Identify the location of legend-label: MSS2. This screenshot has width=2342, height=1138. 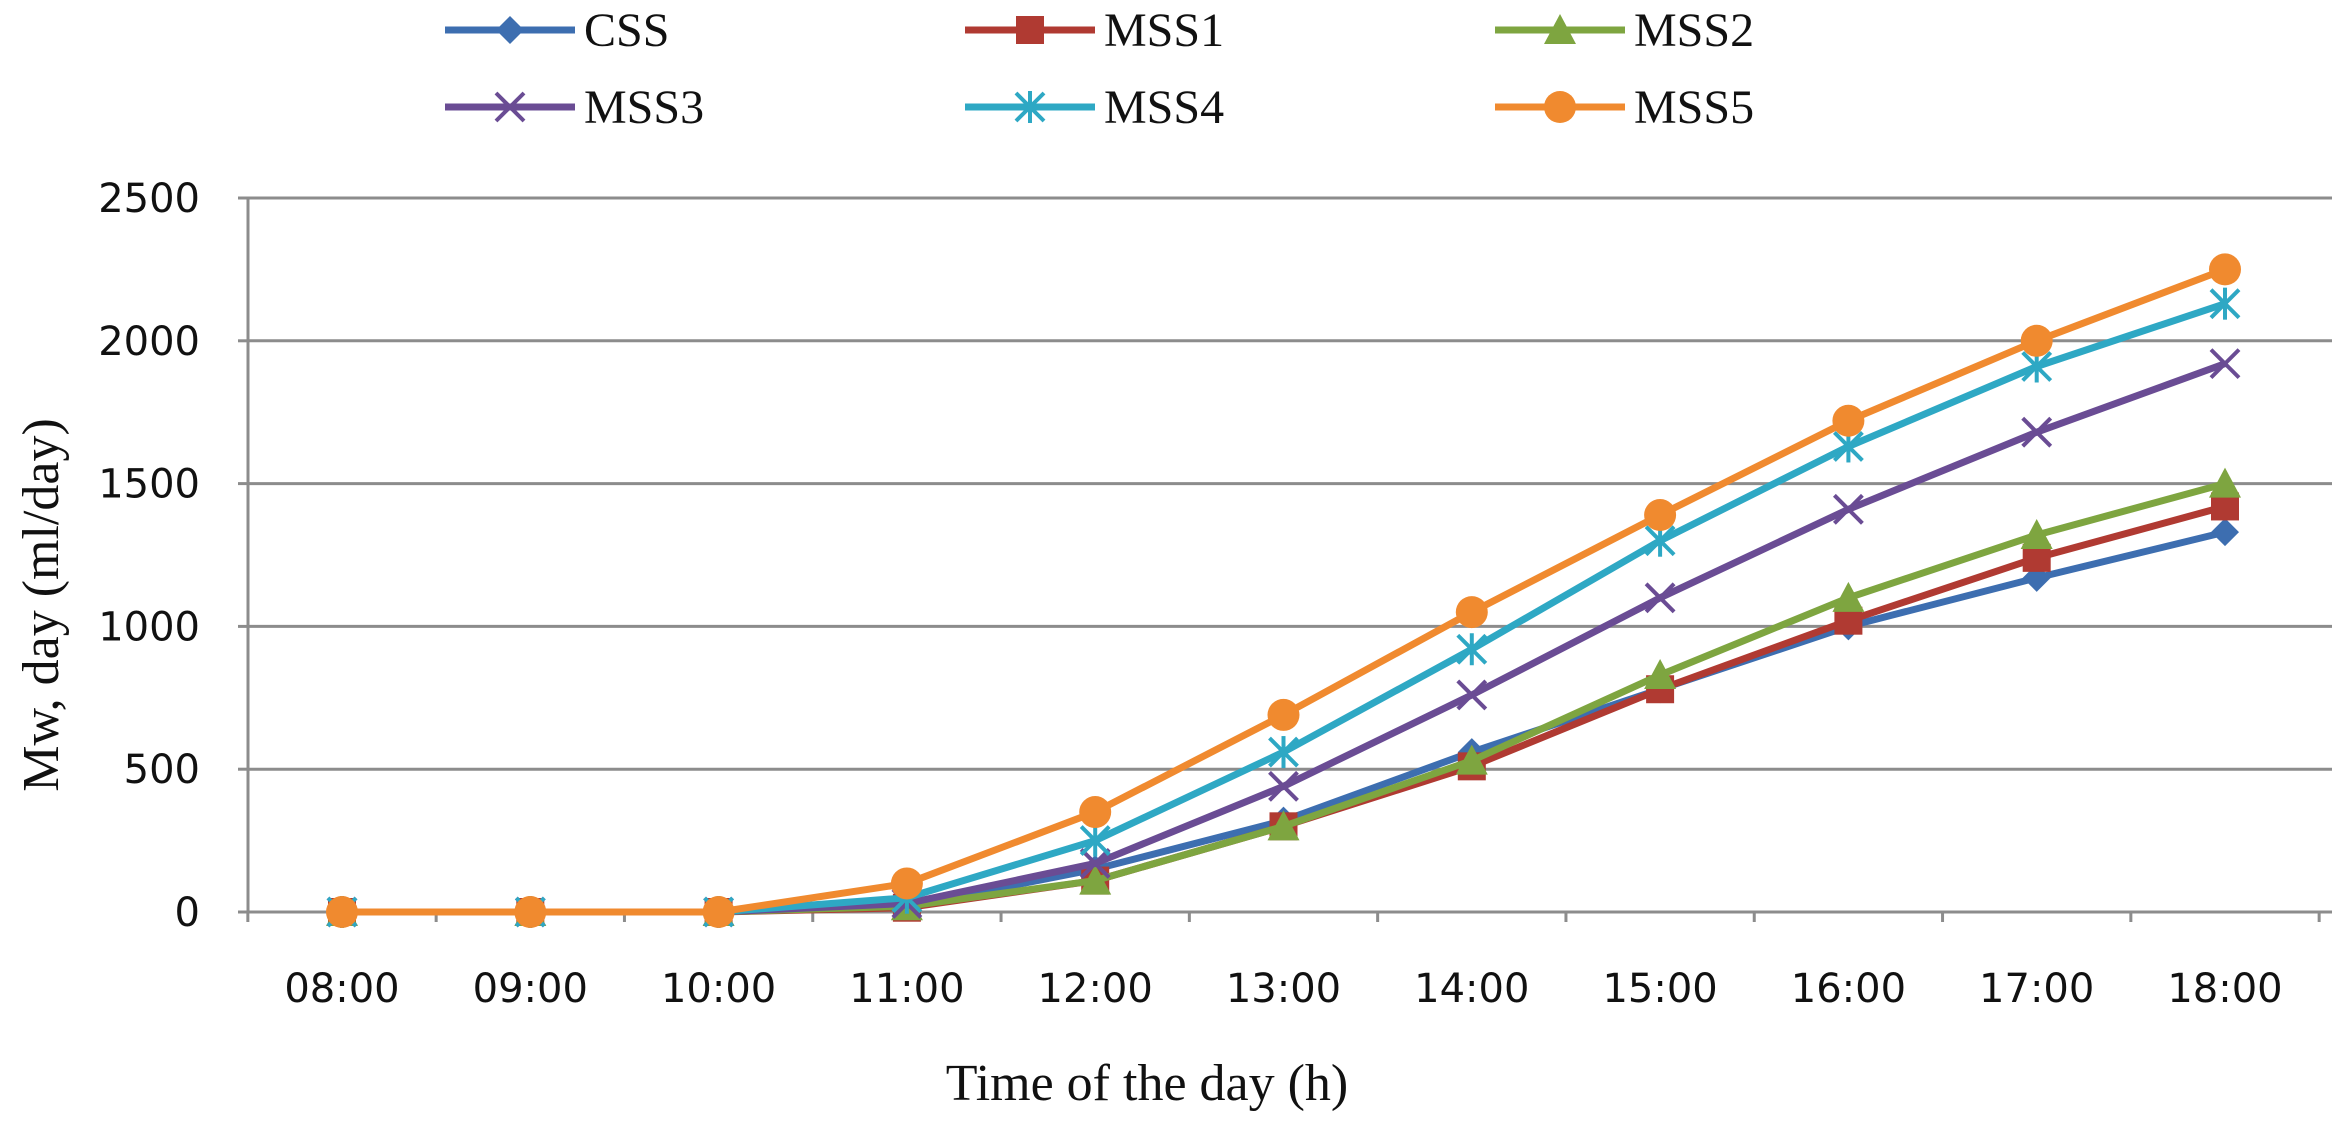
(1694, 30).